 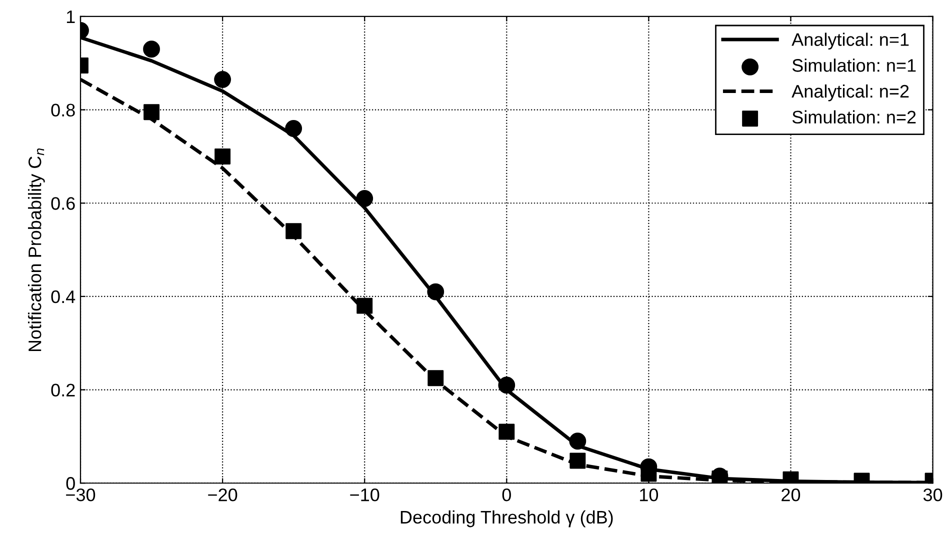 I want to click on x-tick-label: 10, so click(x=649, y=495).